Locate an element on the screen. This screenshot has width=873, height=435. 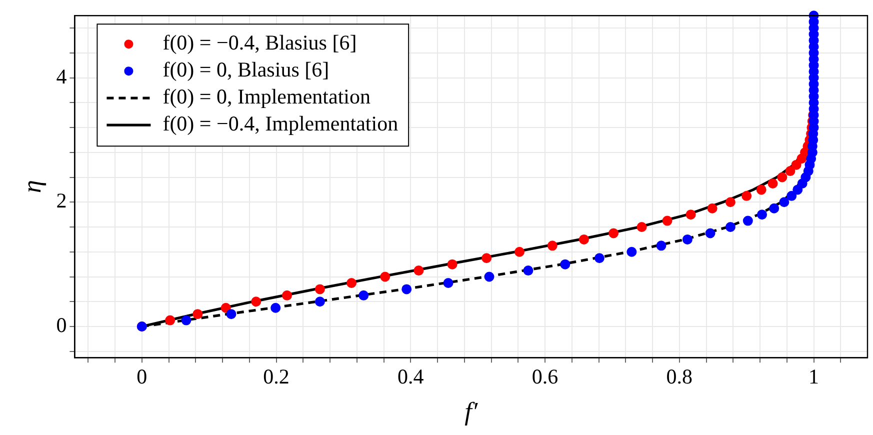
legend-label: f(0) = −0.4, Implementation is located at coordinates (280, 124).